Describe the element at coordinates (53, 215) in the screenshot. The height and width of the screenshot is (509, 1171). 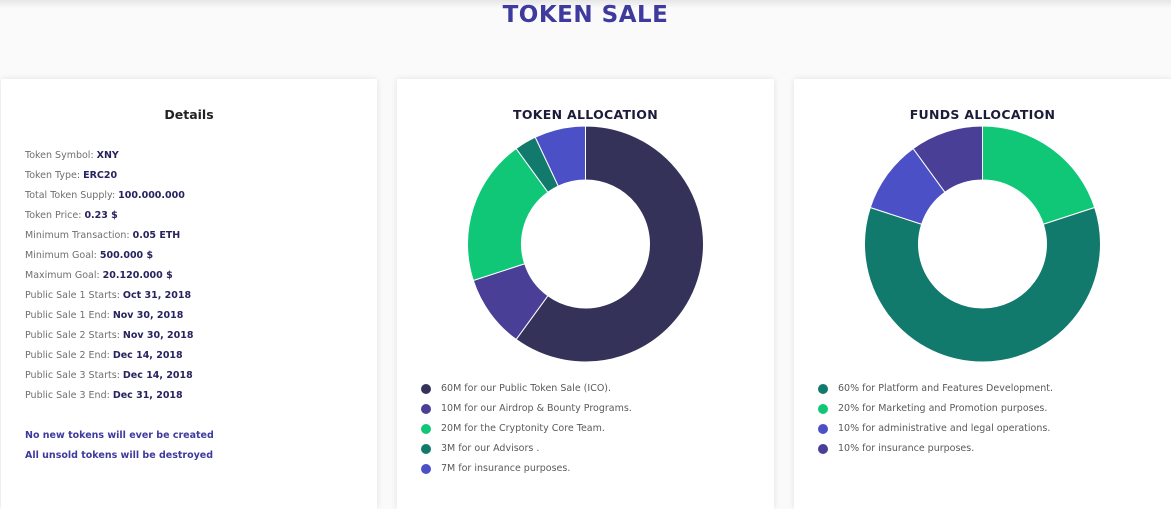
I see `detail-label: Token Price:` at that location.